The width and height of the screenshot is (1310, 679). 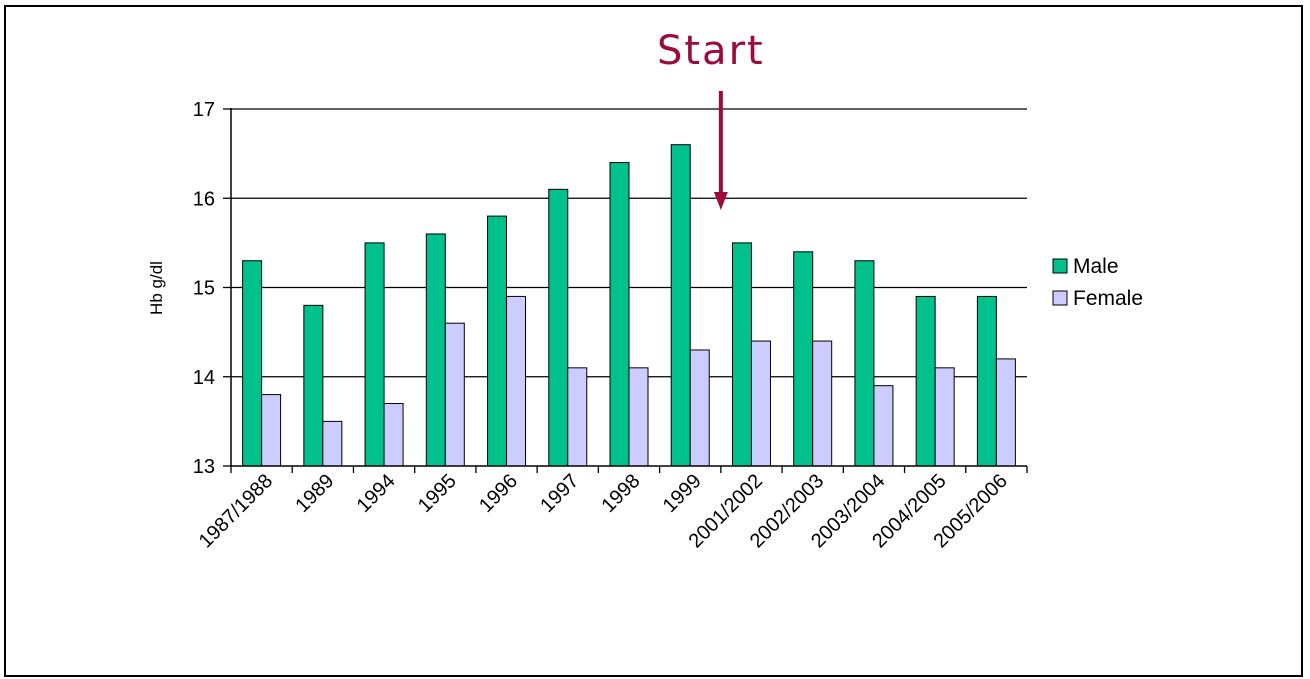 I want to click on y-tick-label: 15, so click(x=204, y=289).